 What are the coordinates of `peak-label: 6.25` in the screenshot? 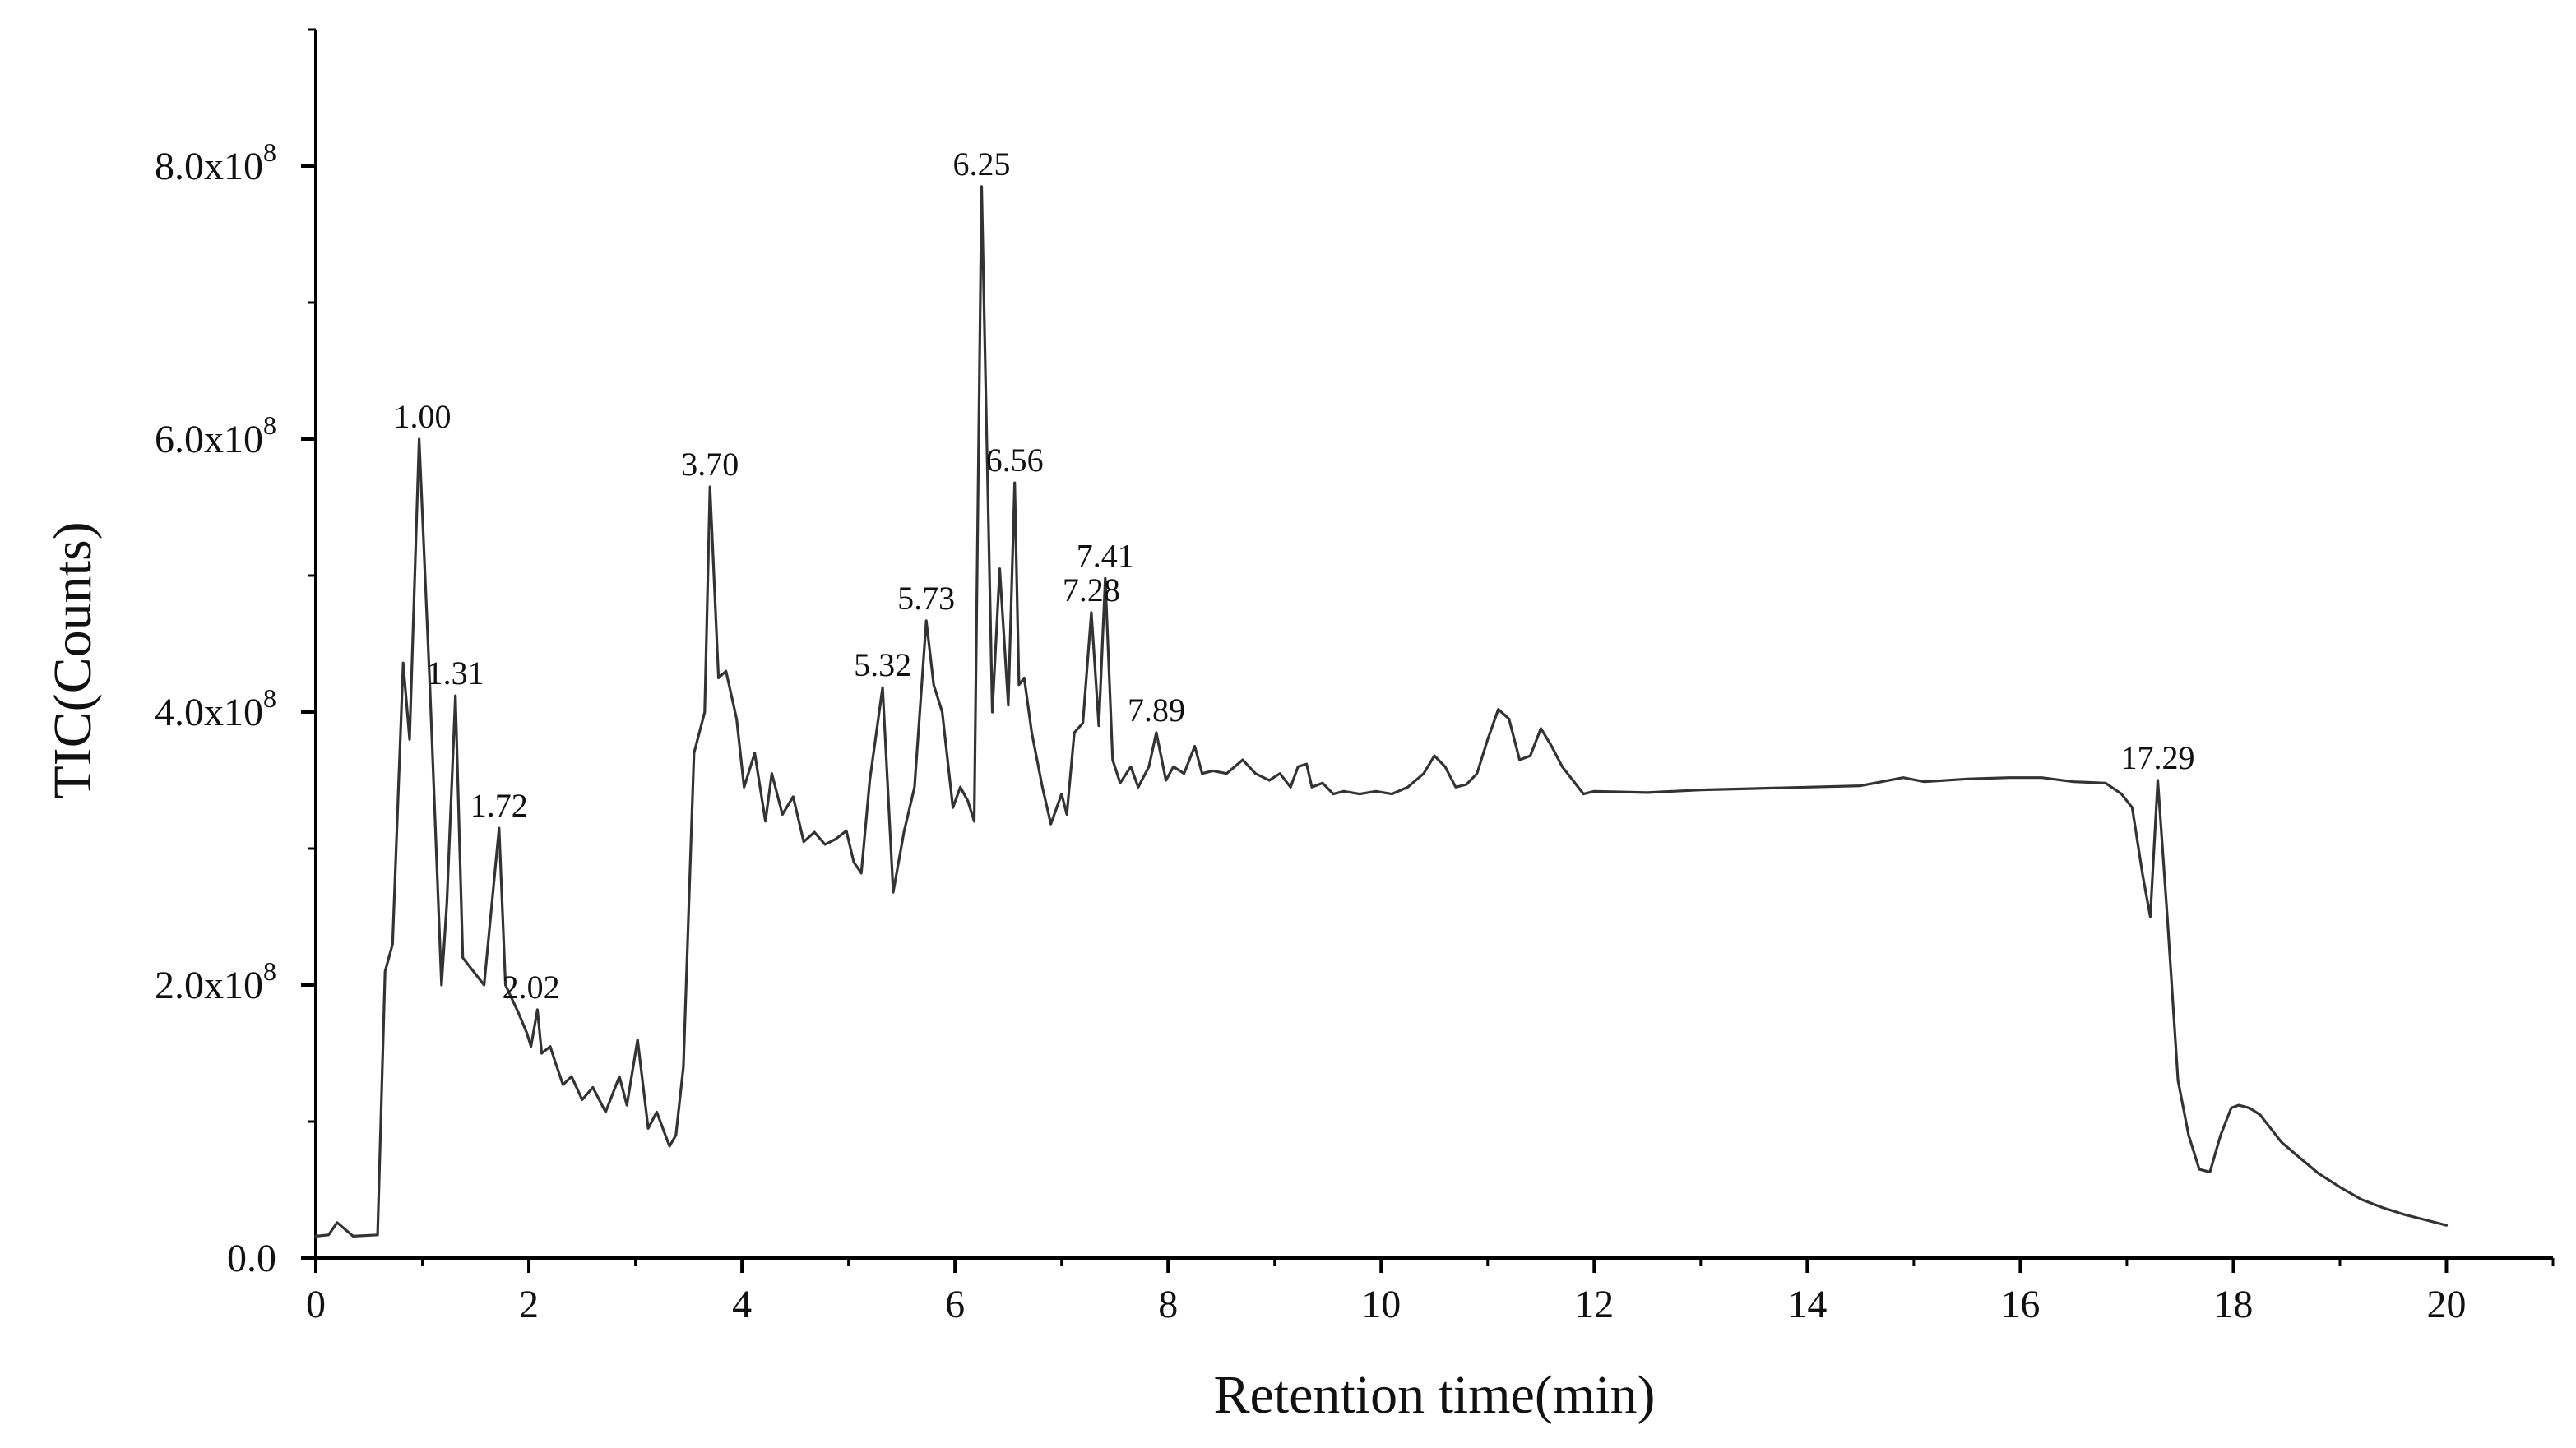 It's located at (982, 164).